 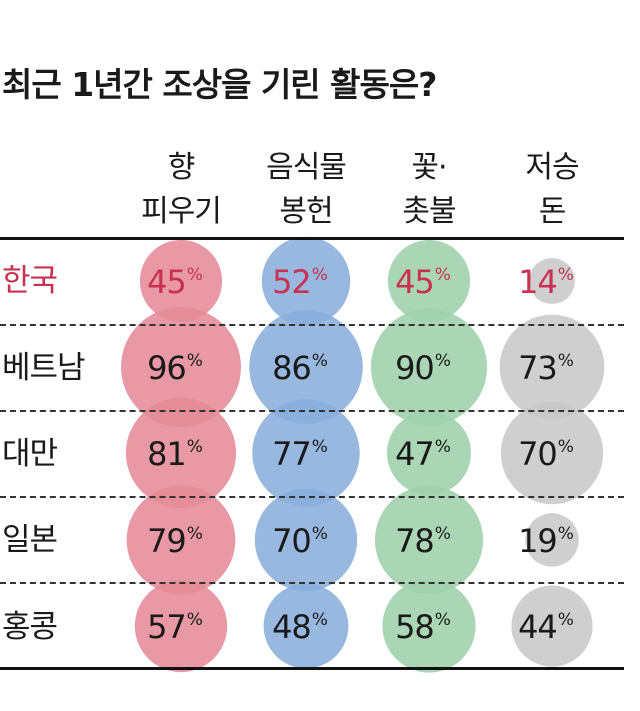 I want to click on row-label-hongkong: 홍콩, so click(x=30, y=627).